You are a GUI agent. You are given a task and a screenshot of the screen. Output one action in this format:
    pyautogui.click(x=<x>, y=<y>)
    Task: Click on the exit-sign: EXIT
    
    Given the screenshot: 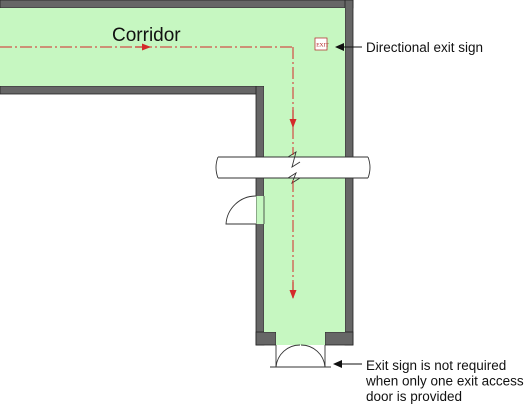 What is the action you would take?
    pyautogui.click(x=321, y=44)
    